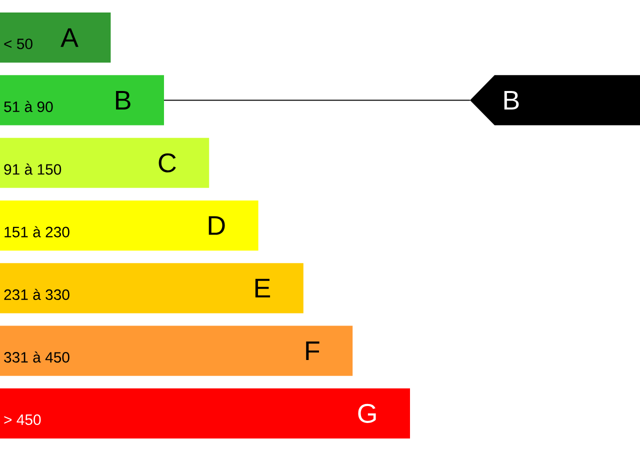  I want to click on y-tick-label: 151 à 230, so click(37, 232).